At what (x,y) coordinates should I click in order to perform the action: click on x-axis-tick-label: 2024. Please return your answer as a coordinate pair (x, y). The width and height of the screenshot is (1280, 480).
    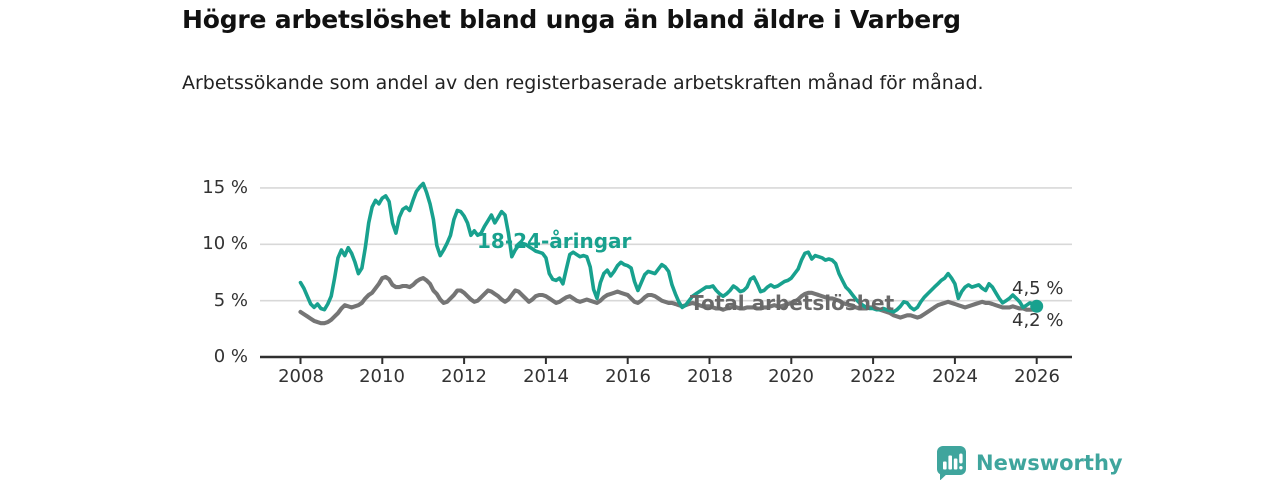
    Looking at the image, I should click on (955, 376).